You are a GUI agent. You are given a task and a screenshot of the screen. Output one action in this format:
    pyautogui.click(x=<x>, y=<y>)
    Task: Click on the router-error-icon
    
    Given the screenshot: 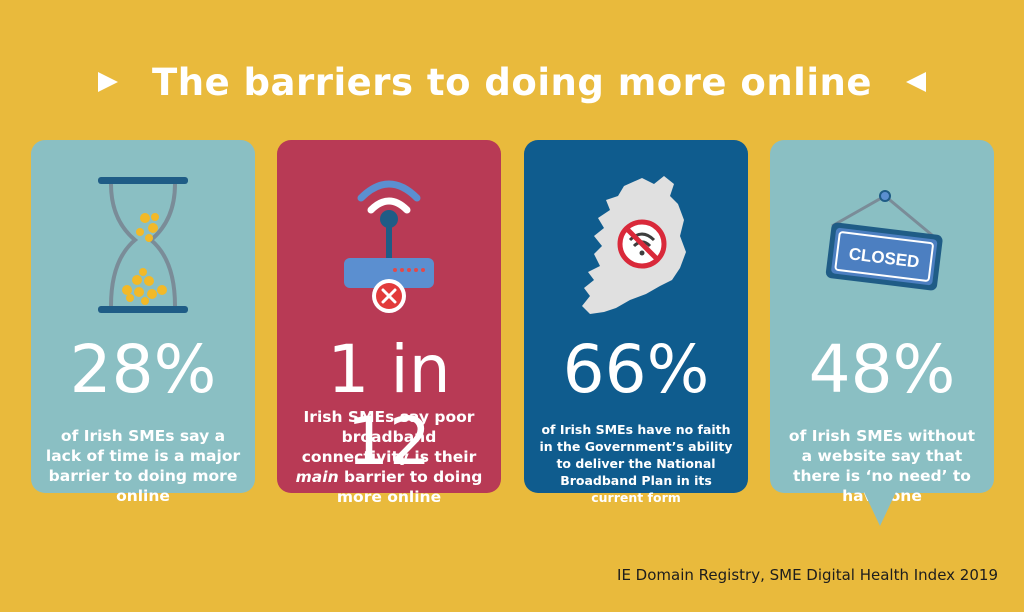 What is the action you would take?
    pyautogui.click(x=389, y=246)
    